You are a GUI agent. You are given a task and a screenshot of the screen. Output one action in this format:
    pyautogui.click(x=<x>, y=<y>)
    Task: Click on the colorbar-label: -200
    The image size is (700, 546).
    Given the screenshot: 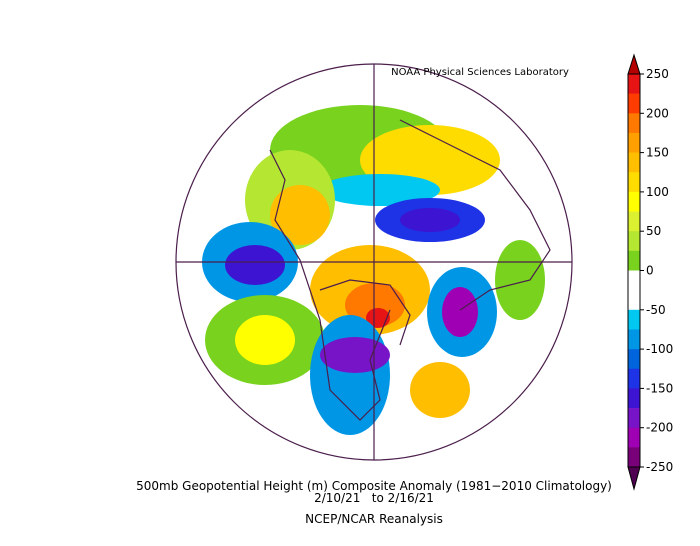 What is the action you would take?
    pyautogui.click(x=659, y=428)
    